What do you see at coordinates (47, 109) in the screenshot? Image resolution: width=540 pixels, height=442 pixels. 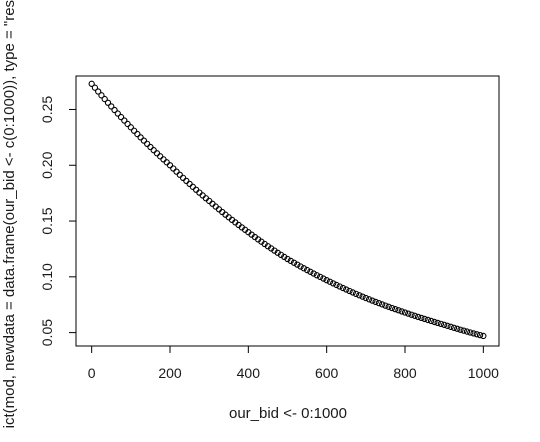 I see `y-tick-label: 0.25` at bounding box center [47, 109].